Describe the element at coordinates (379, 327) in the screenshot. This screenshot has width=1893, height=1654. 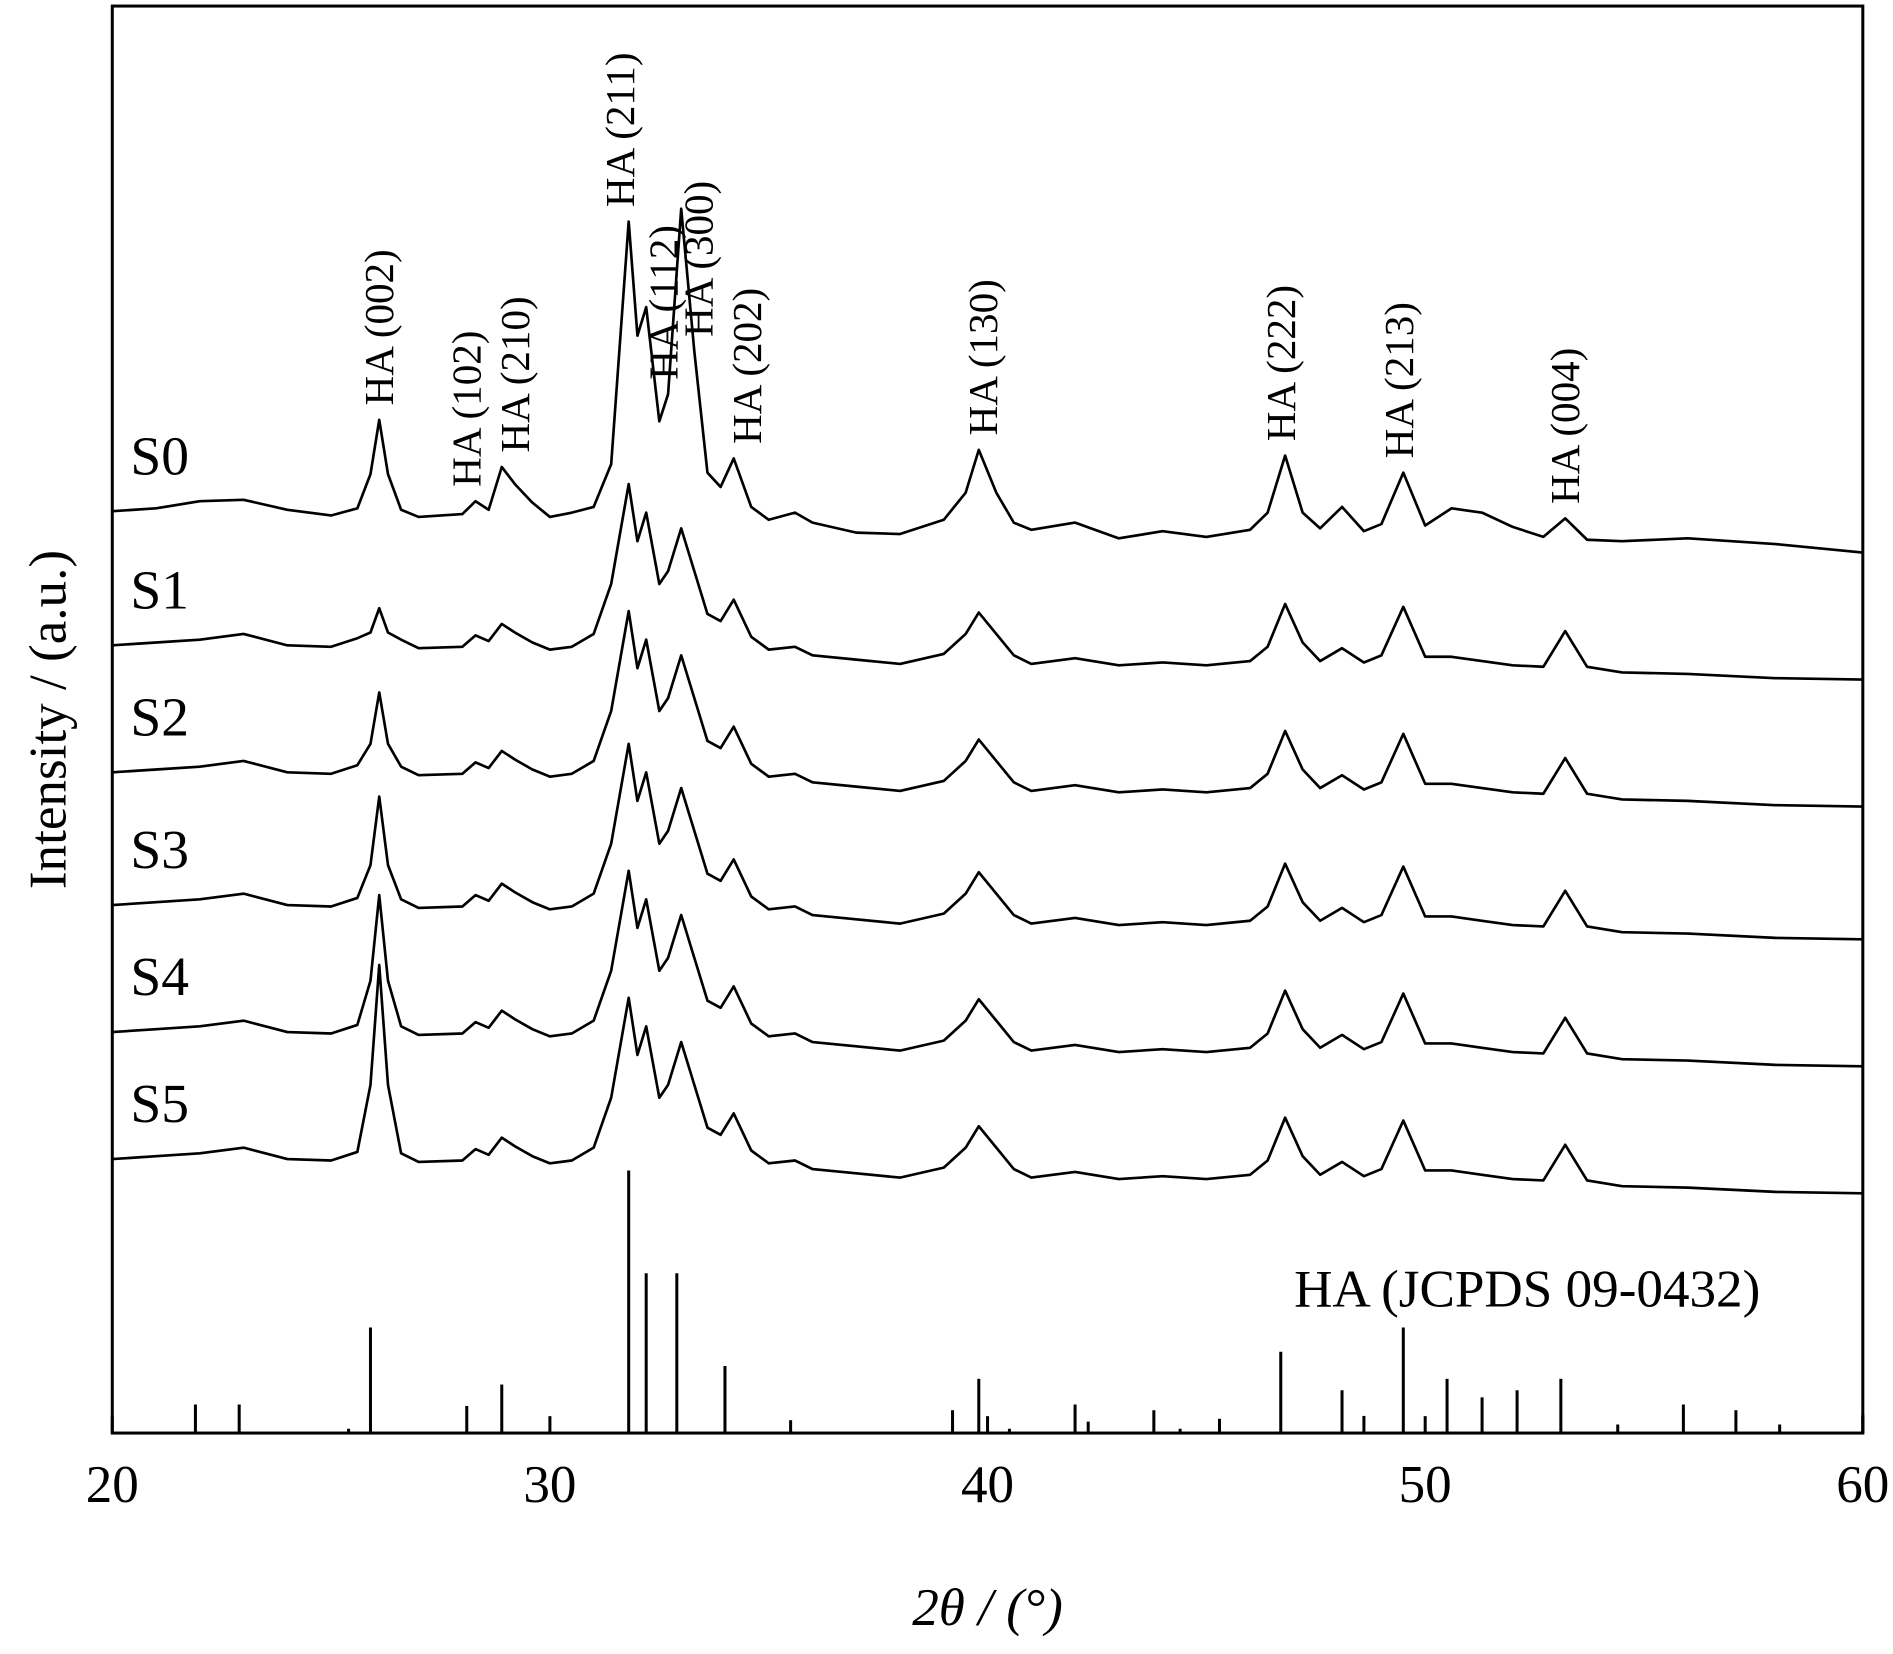
I see `peak-annotation: HA (002)` at that location.